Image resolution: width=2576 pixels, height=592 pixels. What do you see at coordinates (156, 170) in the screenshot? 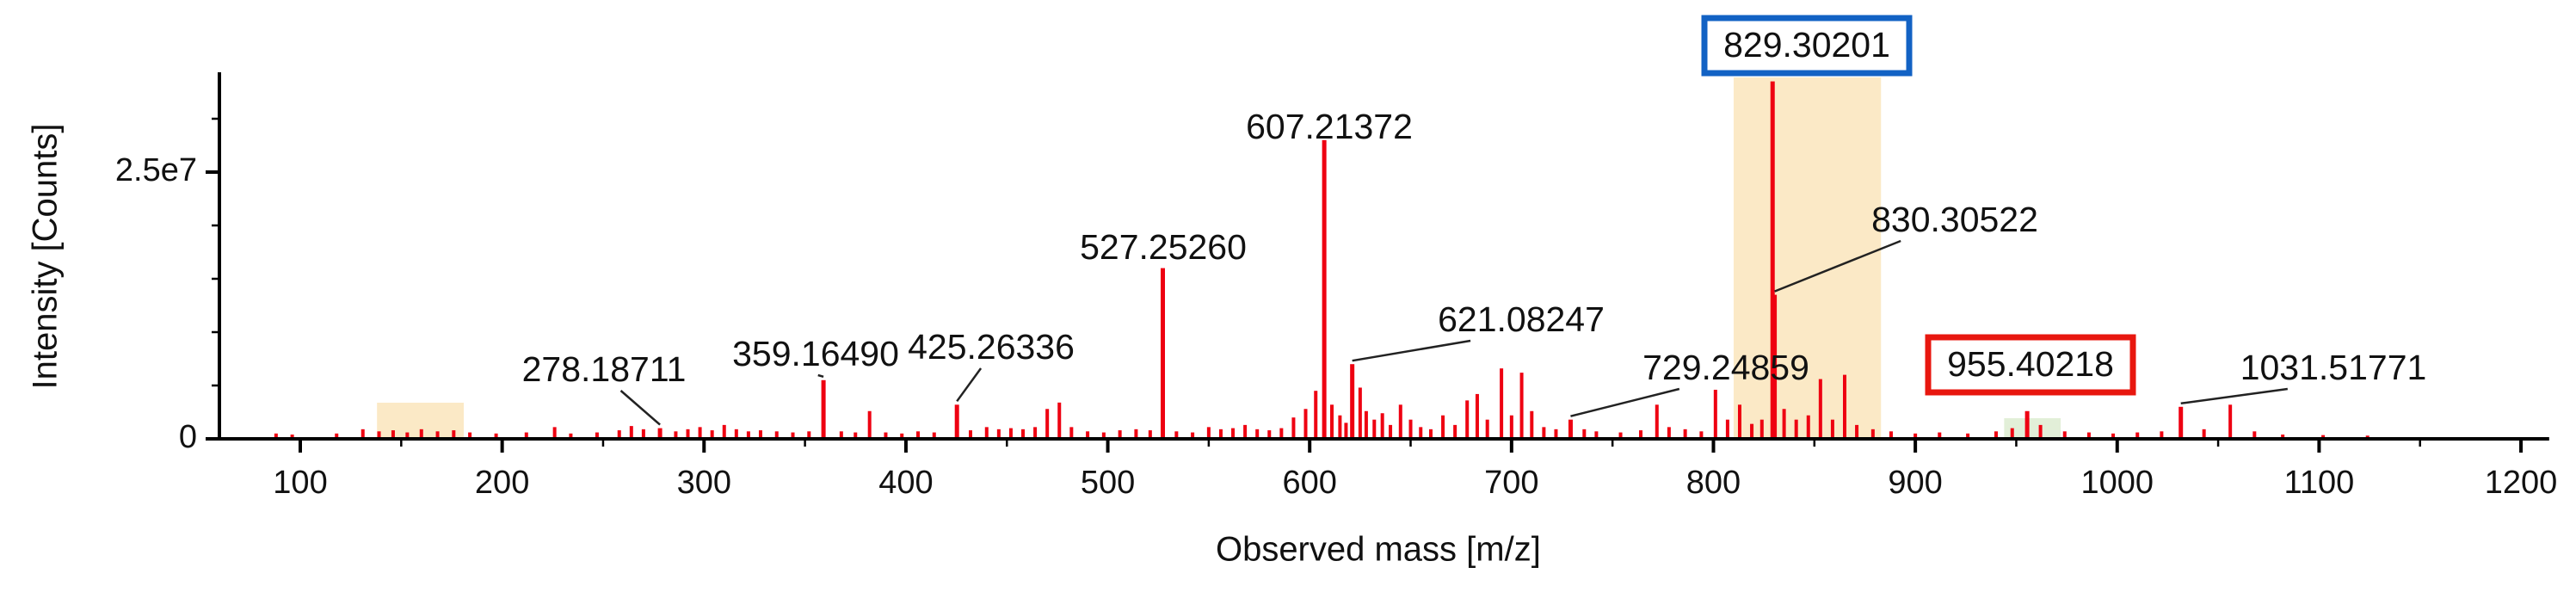
I see `y-tick-label: 2.5e7` at bounding box center [156, 170].